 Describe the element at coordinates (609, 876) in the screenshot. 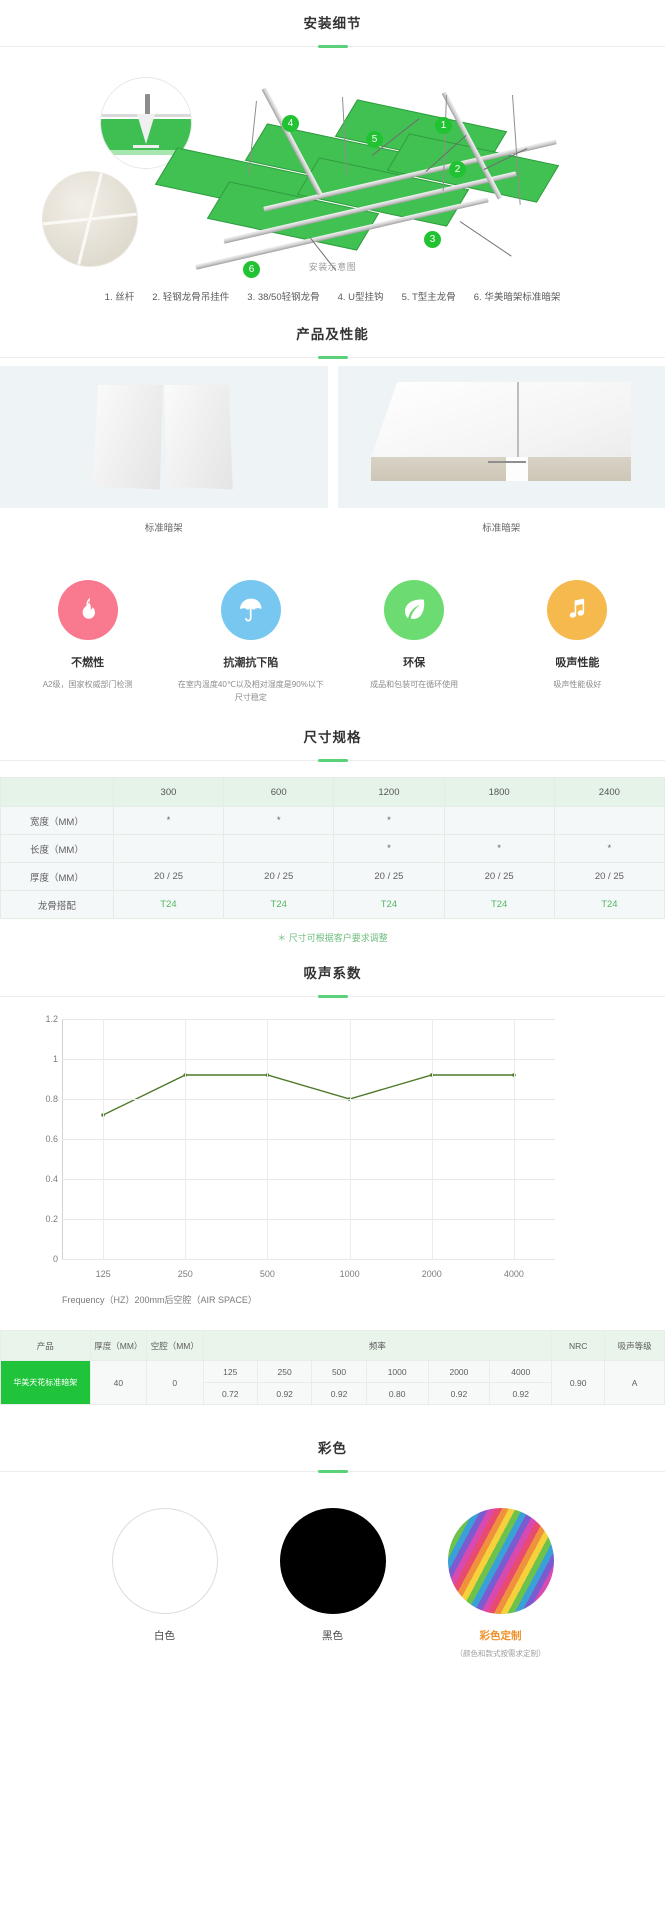

I see `cell-thick-2400: 20 / 25` at that location.